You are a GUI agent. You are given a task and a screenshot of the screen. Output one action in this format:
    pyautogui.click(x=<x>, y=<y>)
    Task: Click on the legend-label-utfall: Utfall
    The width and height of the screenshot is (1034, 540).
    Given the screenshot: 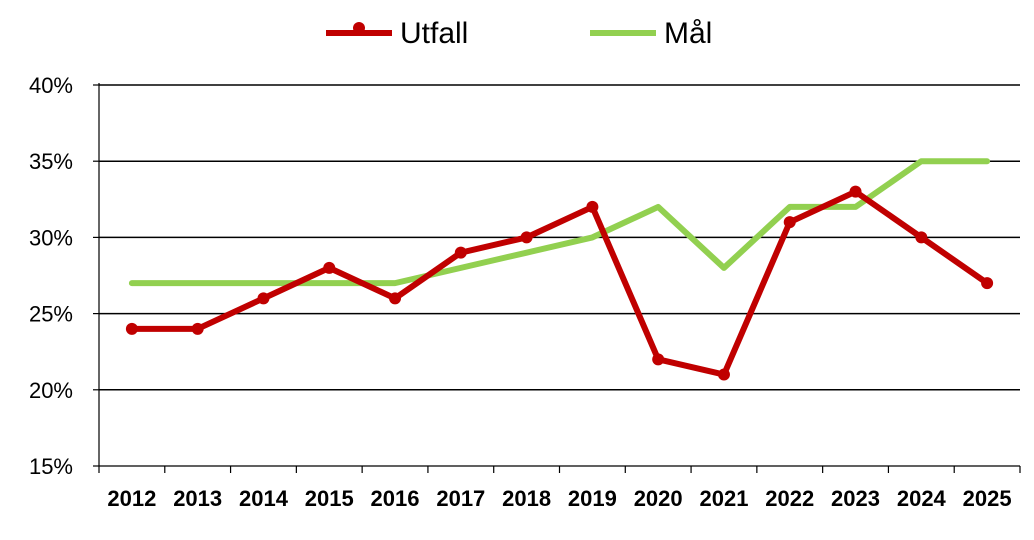 What is the action you would take?
    pyautogui.click(x=434, y=33)
    